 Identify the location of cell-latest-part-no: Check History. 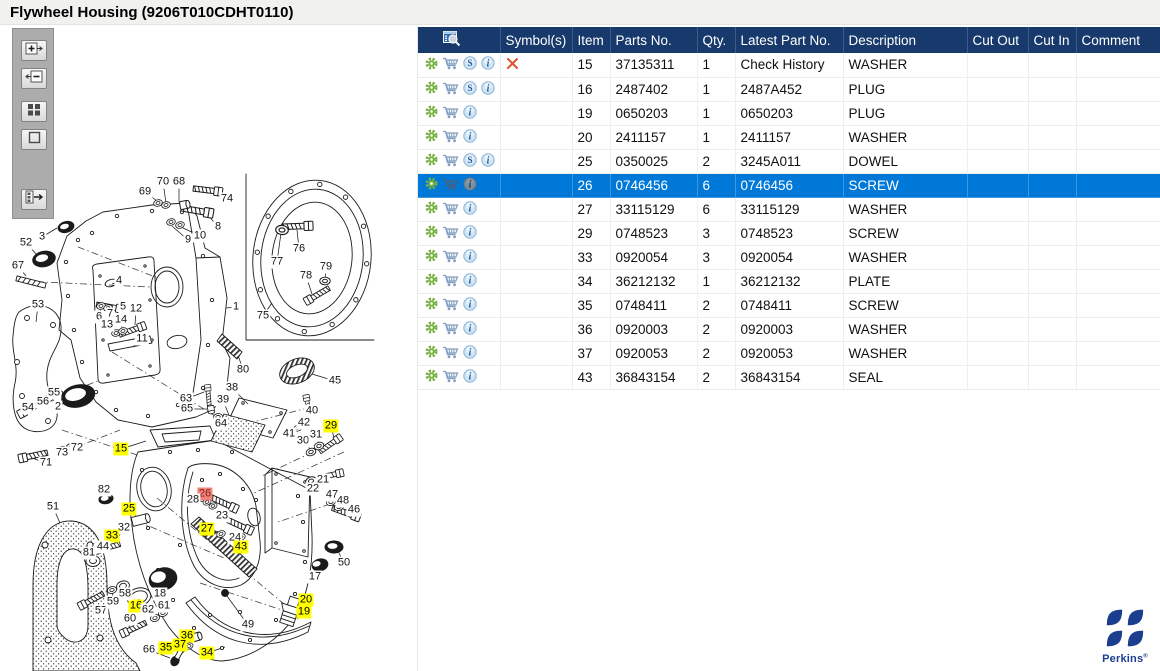
(789, 65).